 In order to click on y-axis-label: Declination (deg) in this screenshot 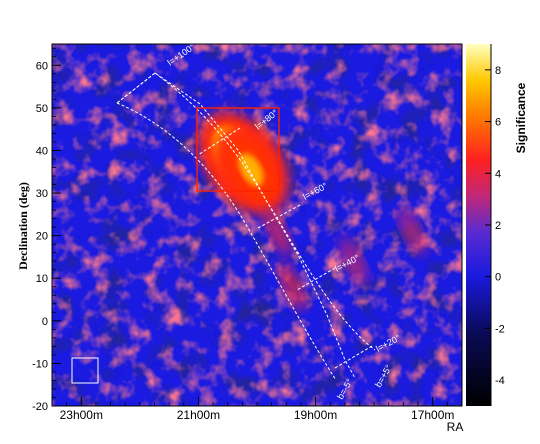, I will do `click(23, 226)`.